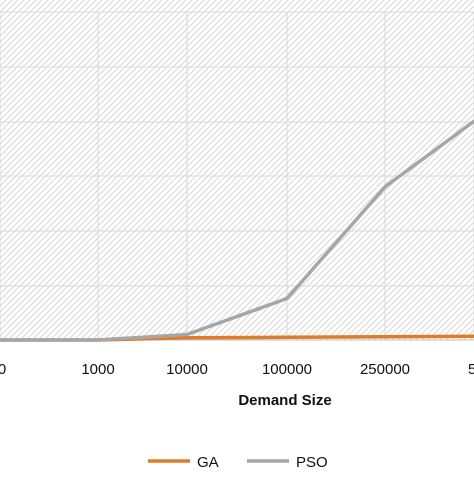  Describe the element at coordinates (284, 400) in the screenshot. I see `x-axis-title: Demand Size` at that location.